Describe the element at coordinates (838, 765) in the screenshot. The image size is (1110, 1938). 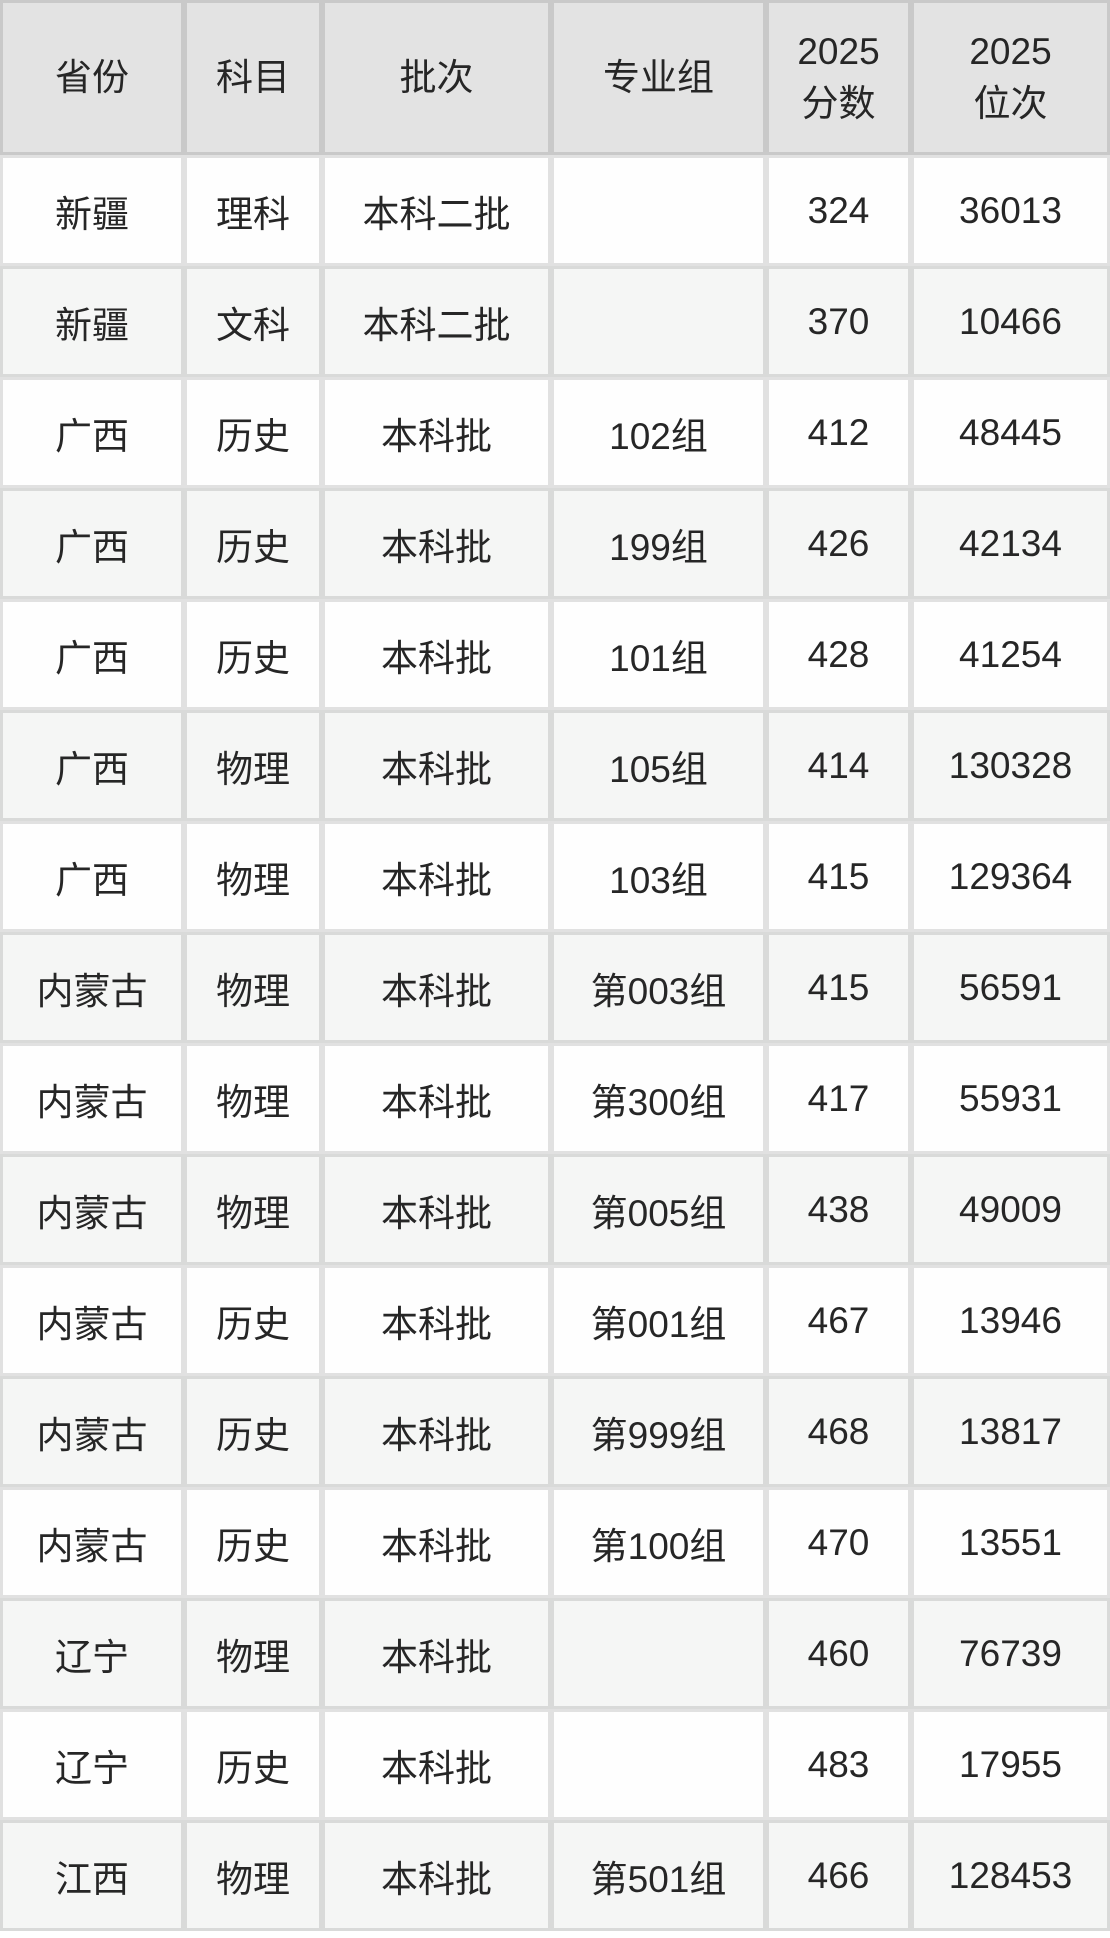
I see `cell-score-2025: 414` at that location.